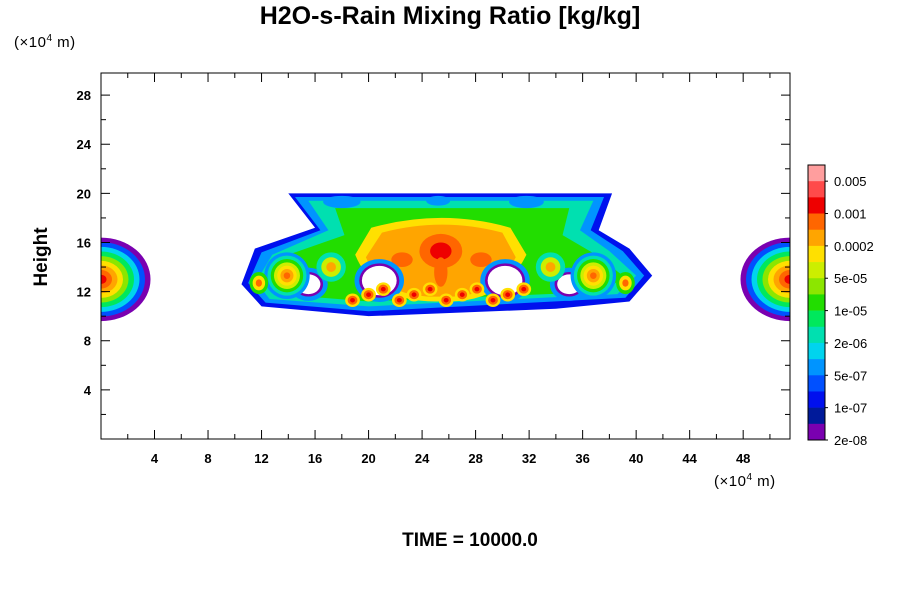  I want to click on y-tick-label: 28, so click(84, 95).